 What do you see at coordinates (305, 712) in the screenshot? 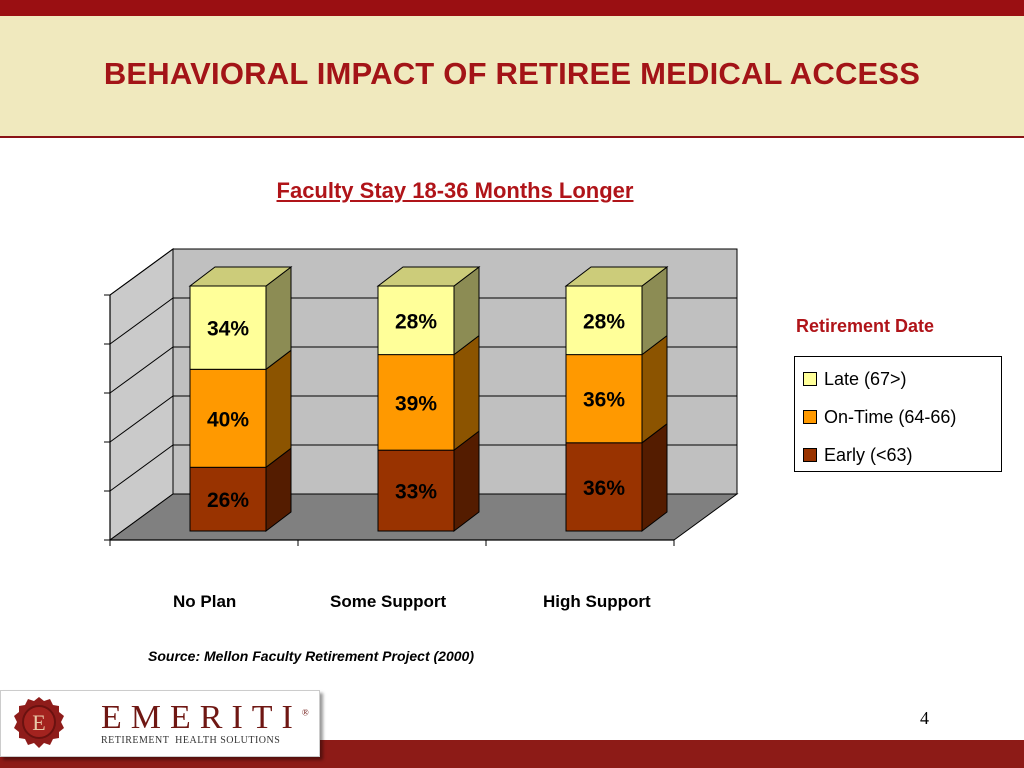
I see `logo-registered-mark: ®` at bounding box center [305, 712].